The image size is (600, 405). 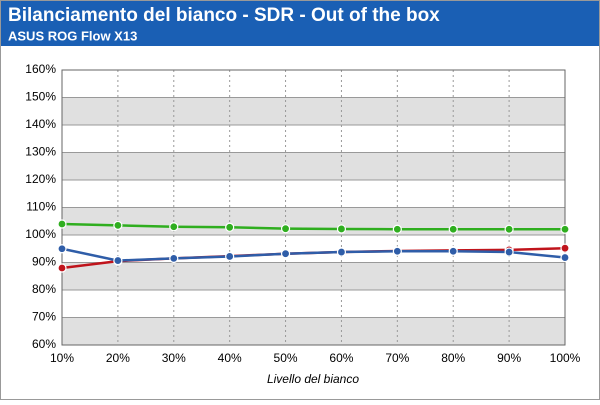 I want to click on x-tick-label: 50%, so click(x=286, y=358).